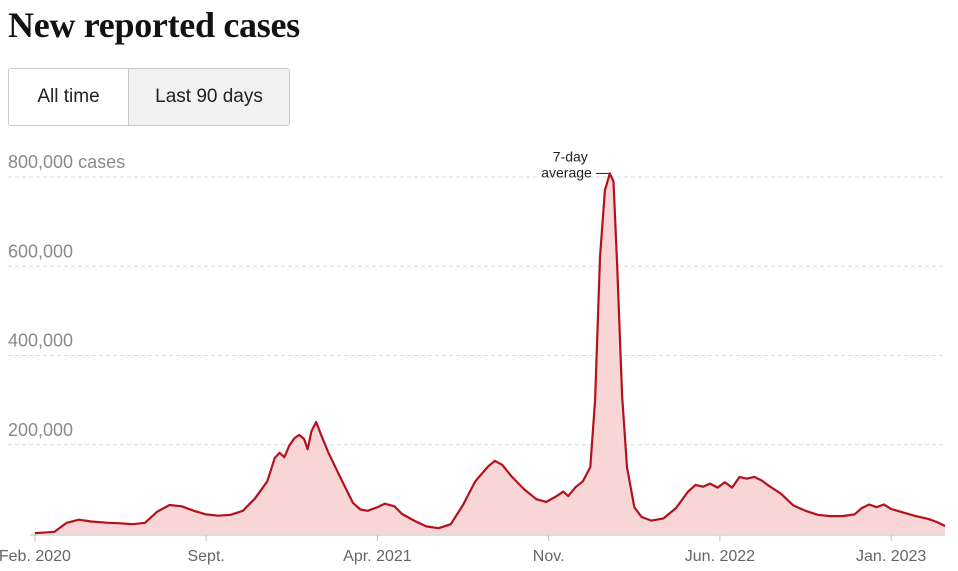 The width and height of the screenshot is (958, 571). What do you see at coordinates (66, 162) in the screenshot?
I see `y-tick-label: 800,000 cases` at bounding box center [66, 162].